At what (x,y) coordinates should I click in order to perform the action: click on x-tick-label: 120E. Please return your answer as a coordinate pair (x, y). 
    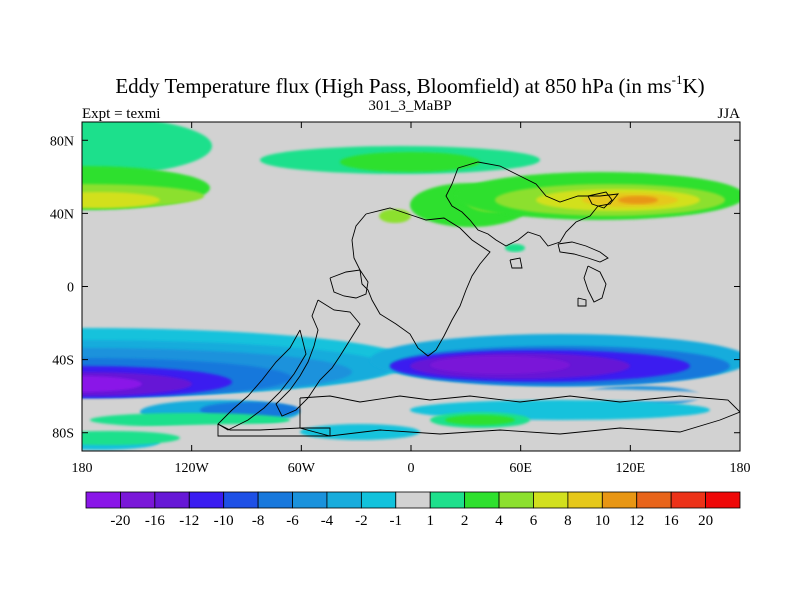
    Looking at the image, I should click on (631, 468).